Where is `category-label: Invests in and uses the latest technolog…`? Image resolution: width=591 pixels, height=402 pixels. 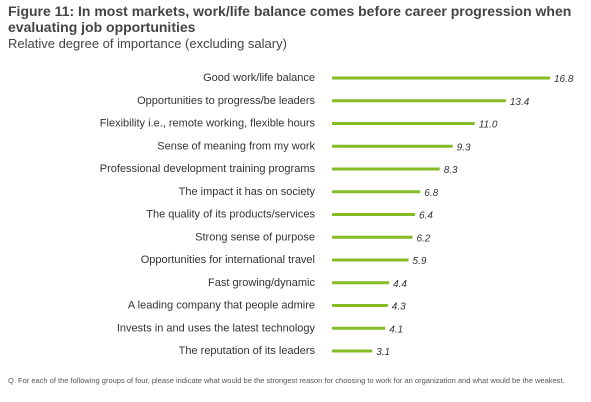
category-label: Invests in and uses the latest technolog… is located at coordinates (216, 328).